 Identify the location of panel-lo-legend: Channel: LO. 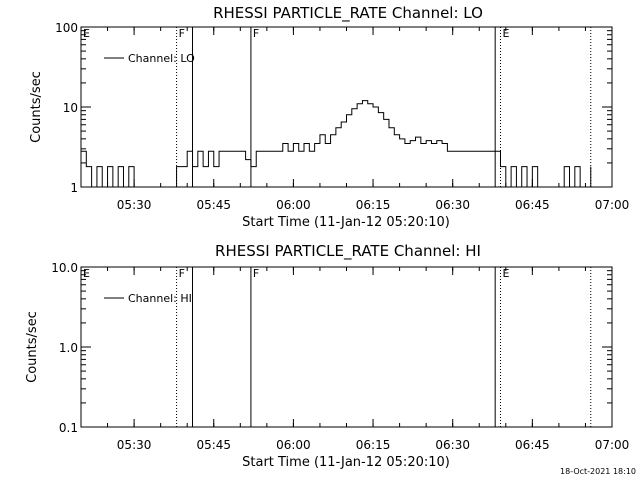
(149, 58).